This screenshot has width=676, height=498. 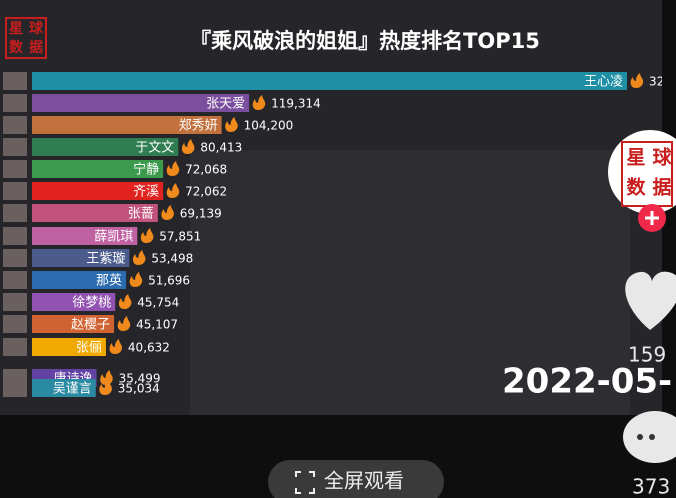 I want to click on value-label: 80,413, so click(x=221, y=148).